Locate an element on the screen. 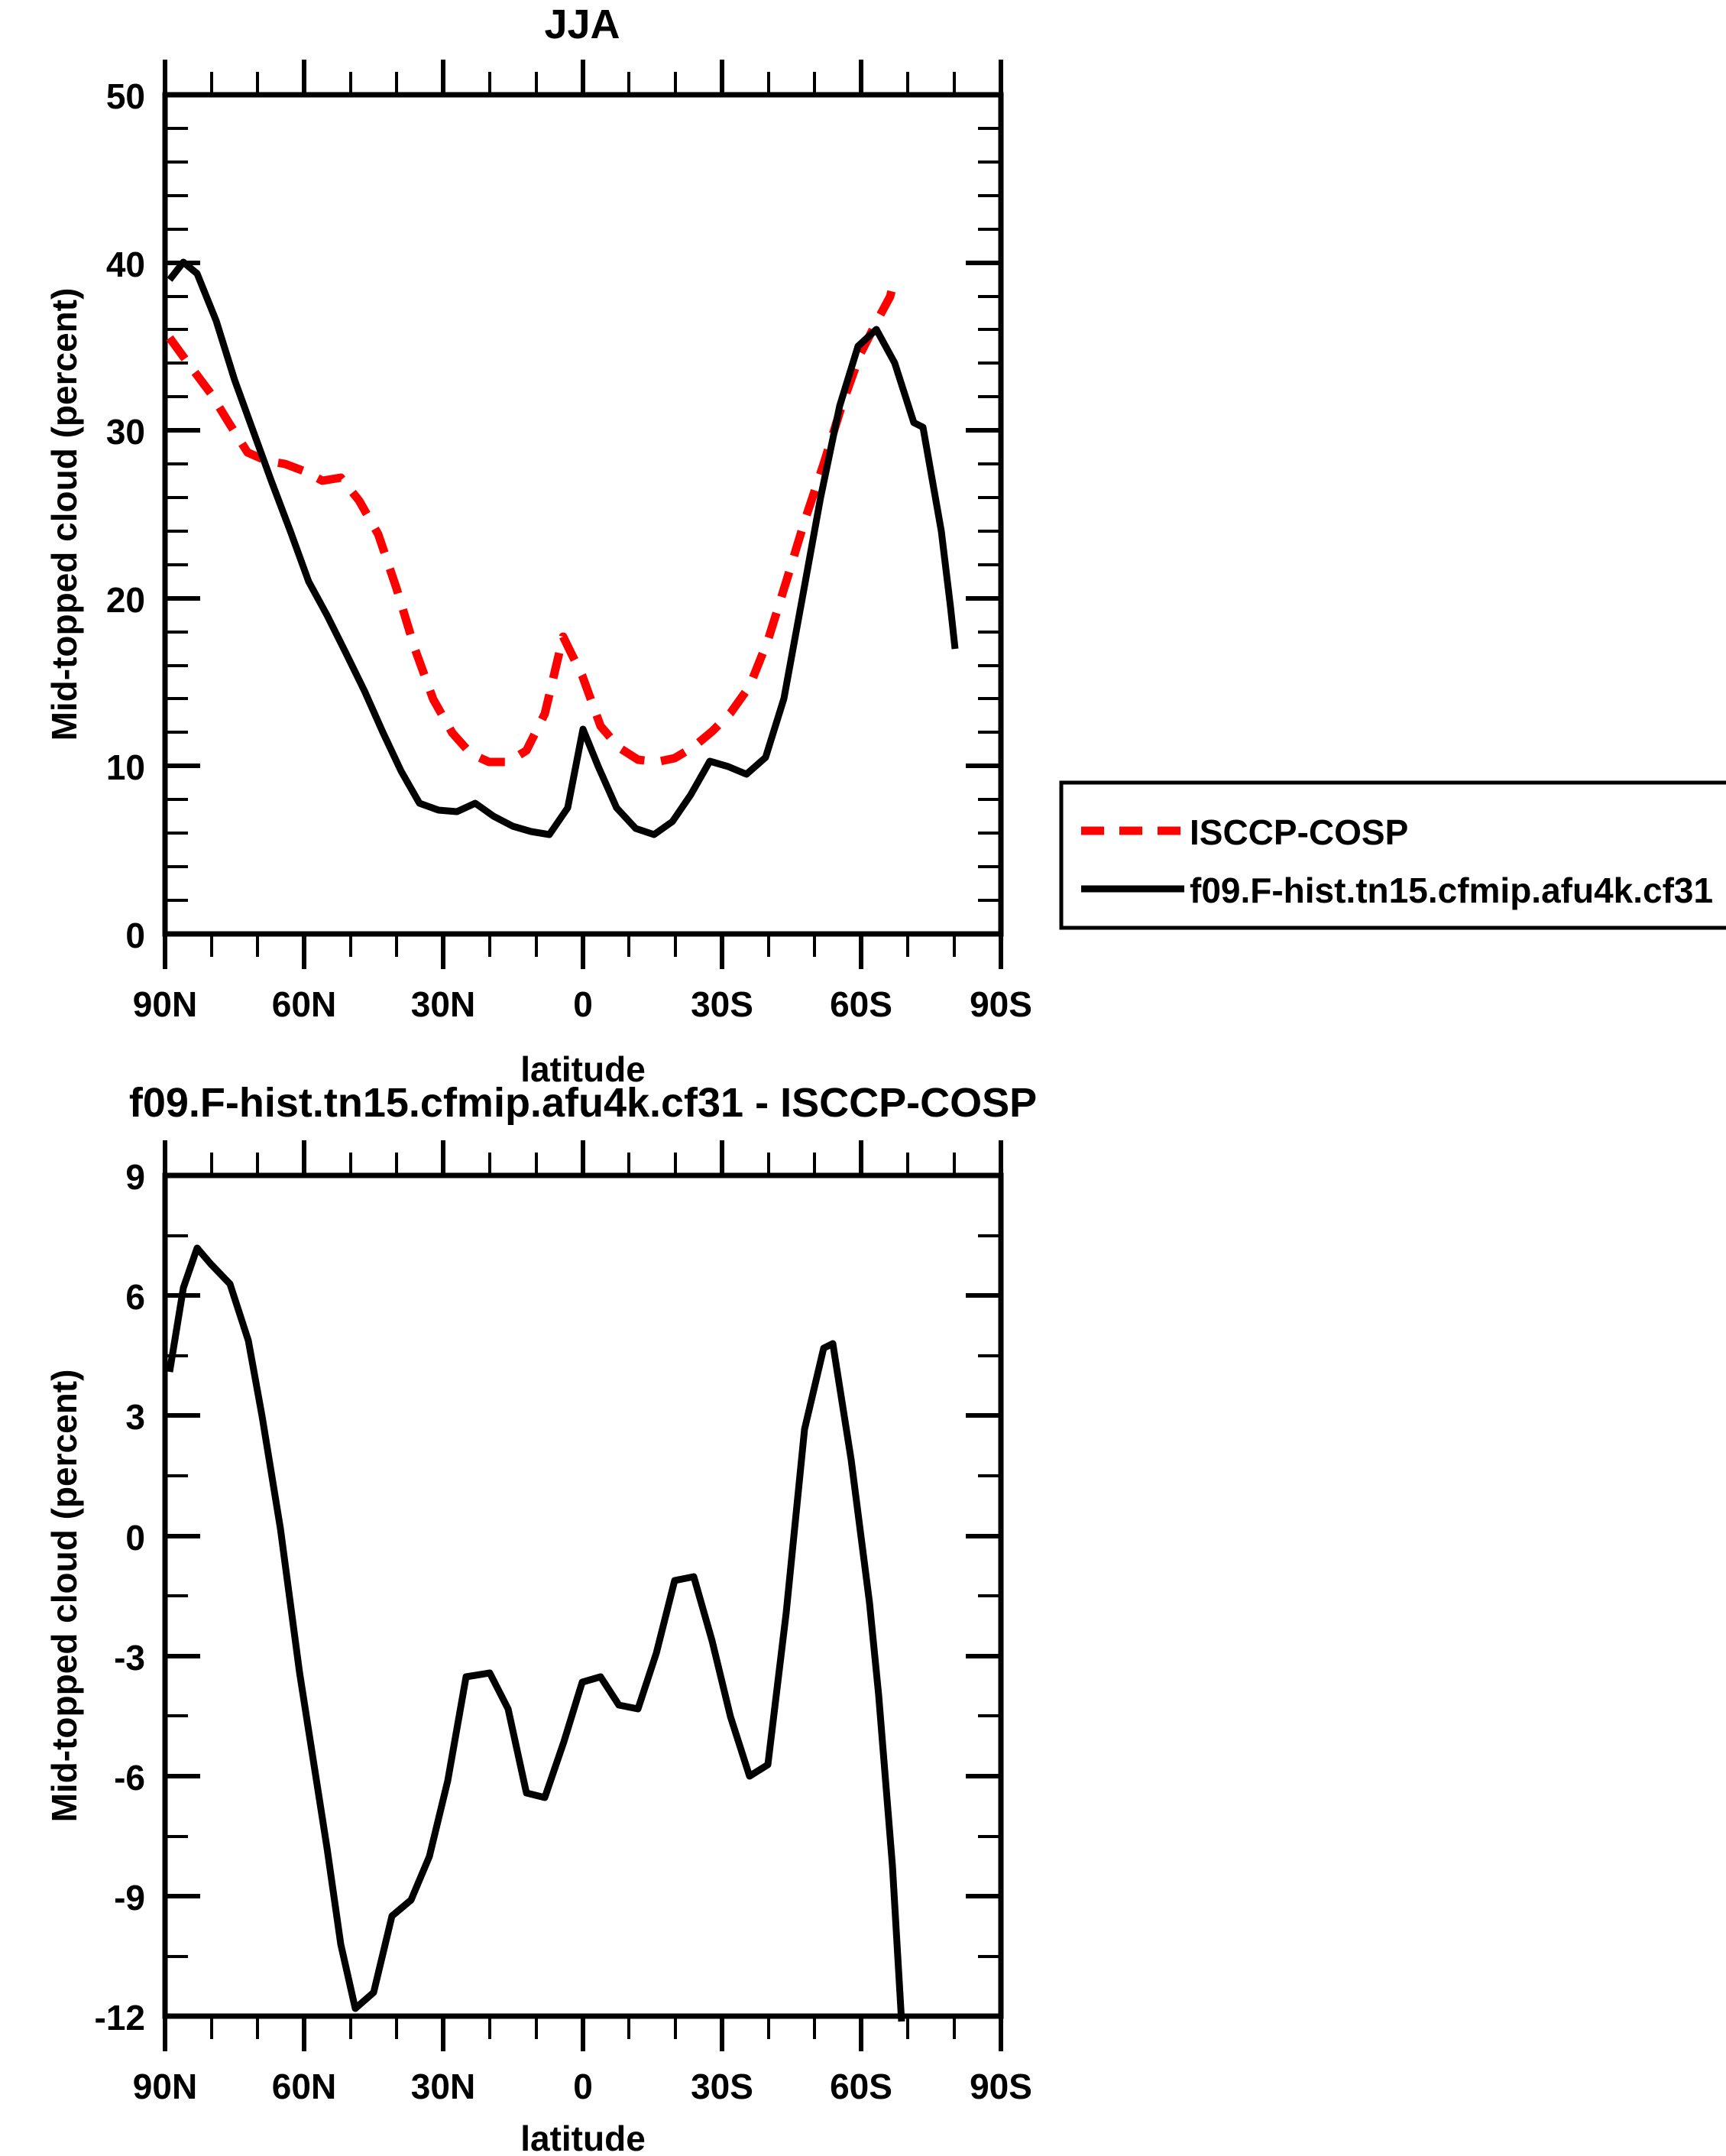 The height and width of the screenshot is (2156, 1726). panel-top-ytick-10: 10 is located at coordinates (125, 767).